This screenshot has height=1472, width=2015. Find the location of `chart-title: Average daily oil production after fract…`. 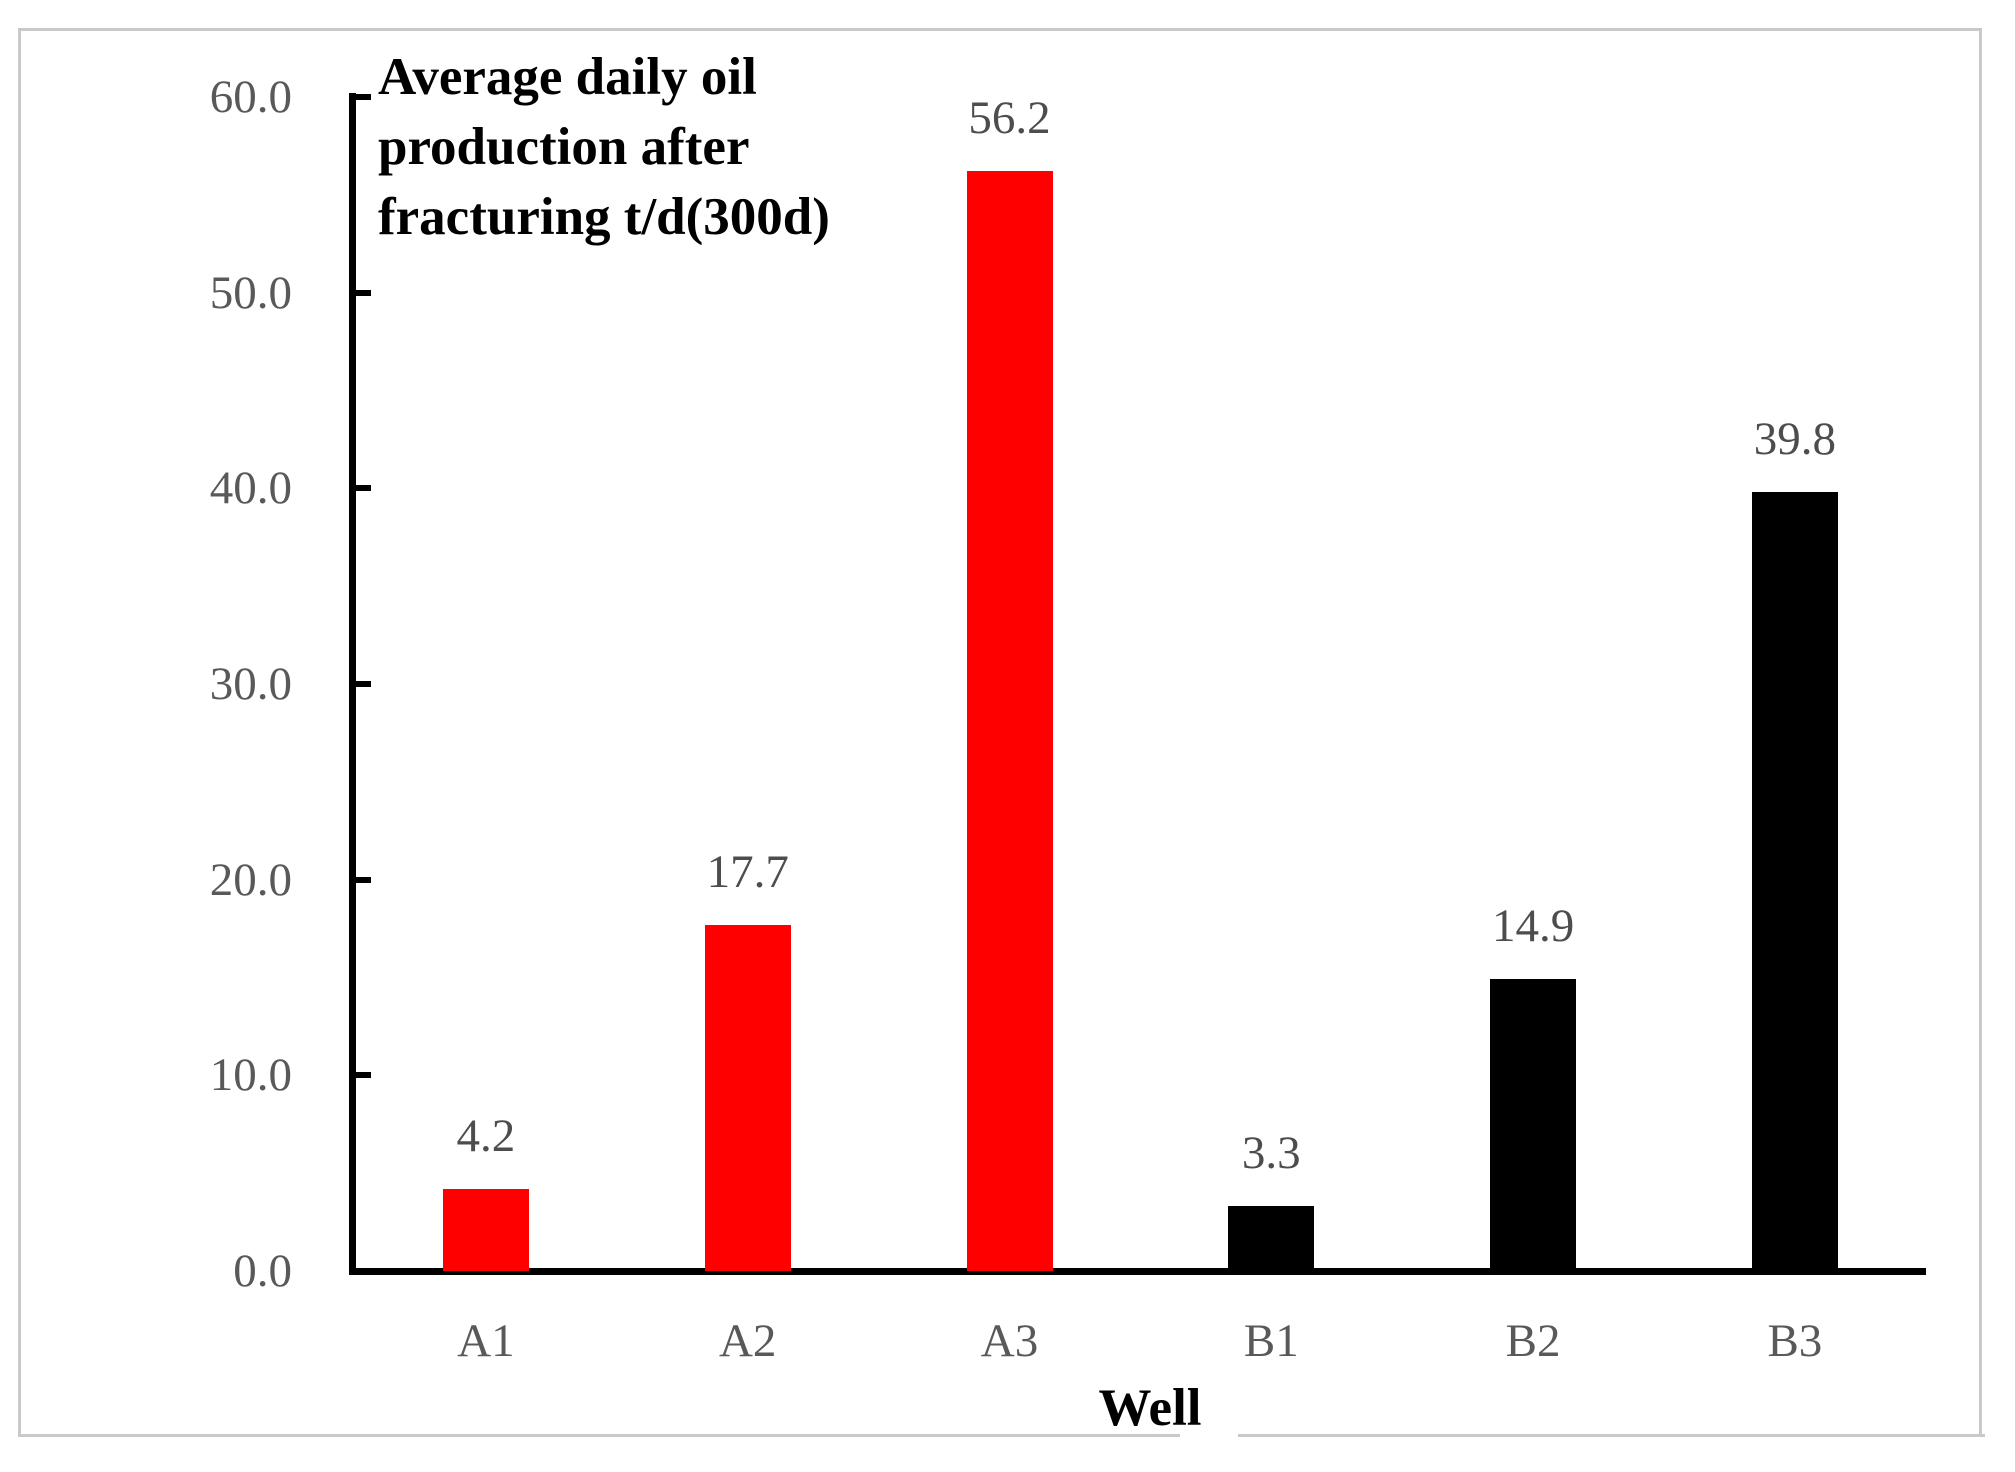

chart-title: Average daily oil production after fract… is located at coordinates (604, 147).